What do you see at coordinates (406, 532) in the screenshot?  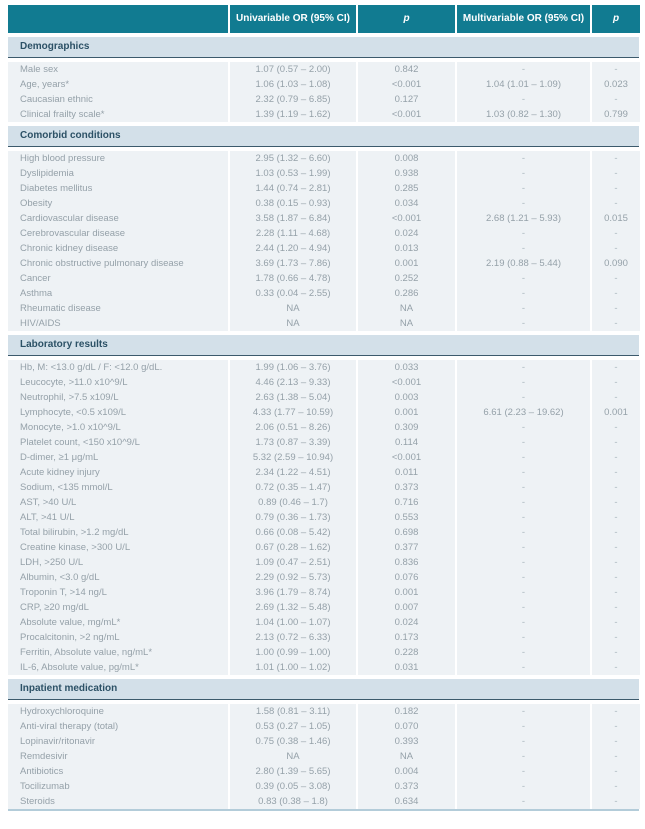 I see `cell-p-univariable: 0.698` at bounding box center [406, 532].